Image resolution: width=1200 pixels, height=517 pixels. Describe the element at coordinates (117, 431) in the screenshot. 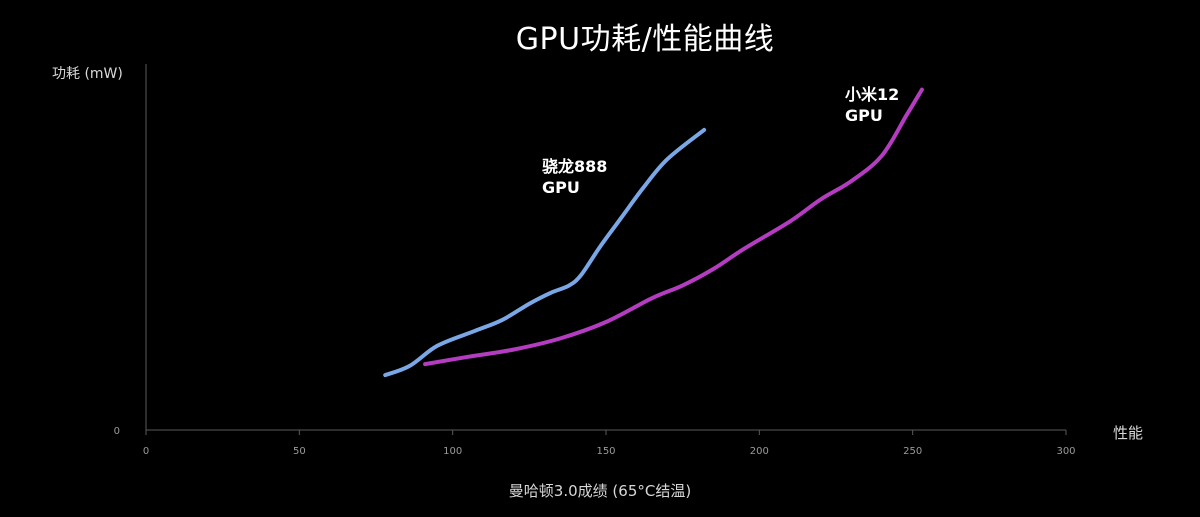

I see `y-tick-label: 0` at that location.